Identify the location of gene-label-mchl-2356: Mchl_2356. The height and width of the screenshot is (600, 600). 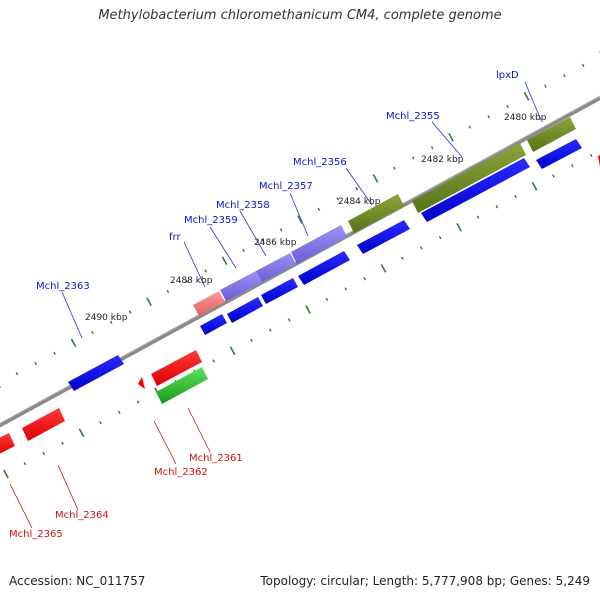
(320, 162).